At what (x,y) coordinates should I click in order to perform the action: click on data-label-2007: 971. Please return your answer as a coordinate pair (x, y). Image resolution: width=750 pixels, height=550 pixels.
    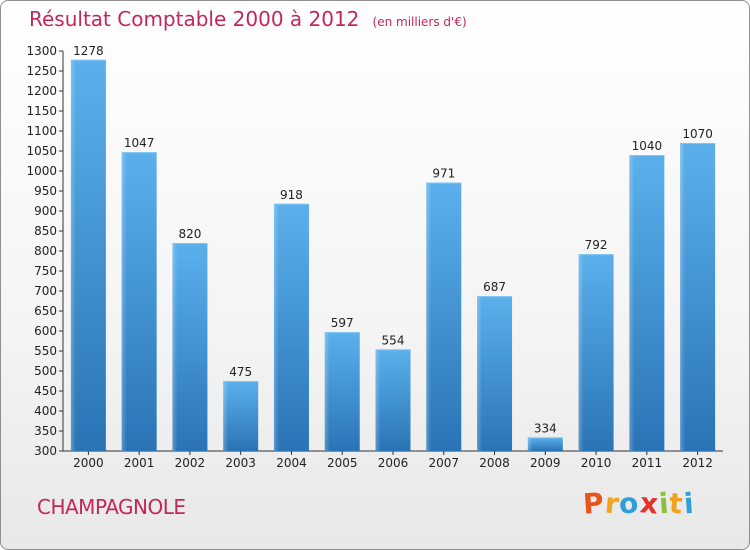
    Looking at the image, I should click on (443, 174).